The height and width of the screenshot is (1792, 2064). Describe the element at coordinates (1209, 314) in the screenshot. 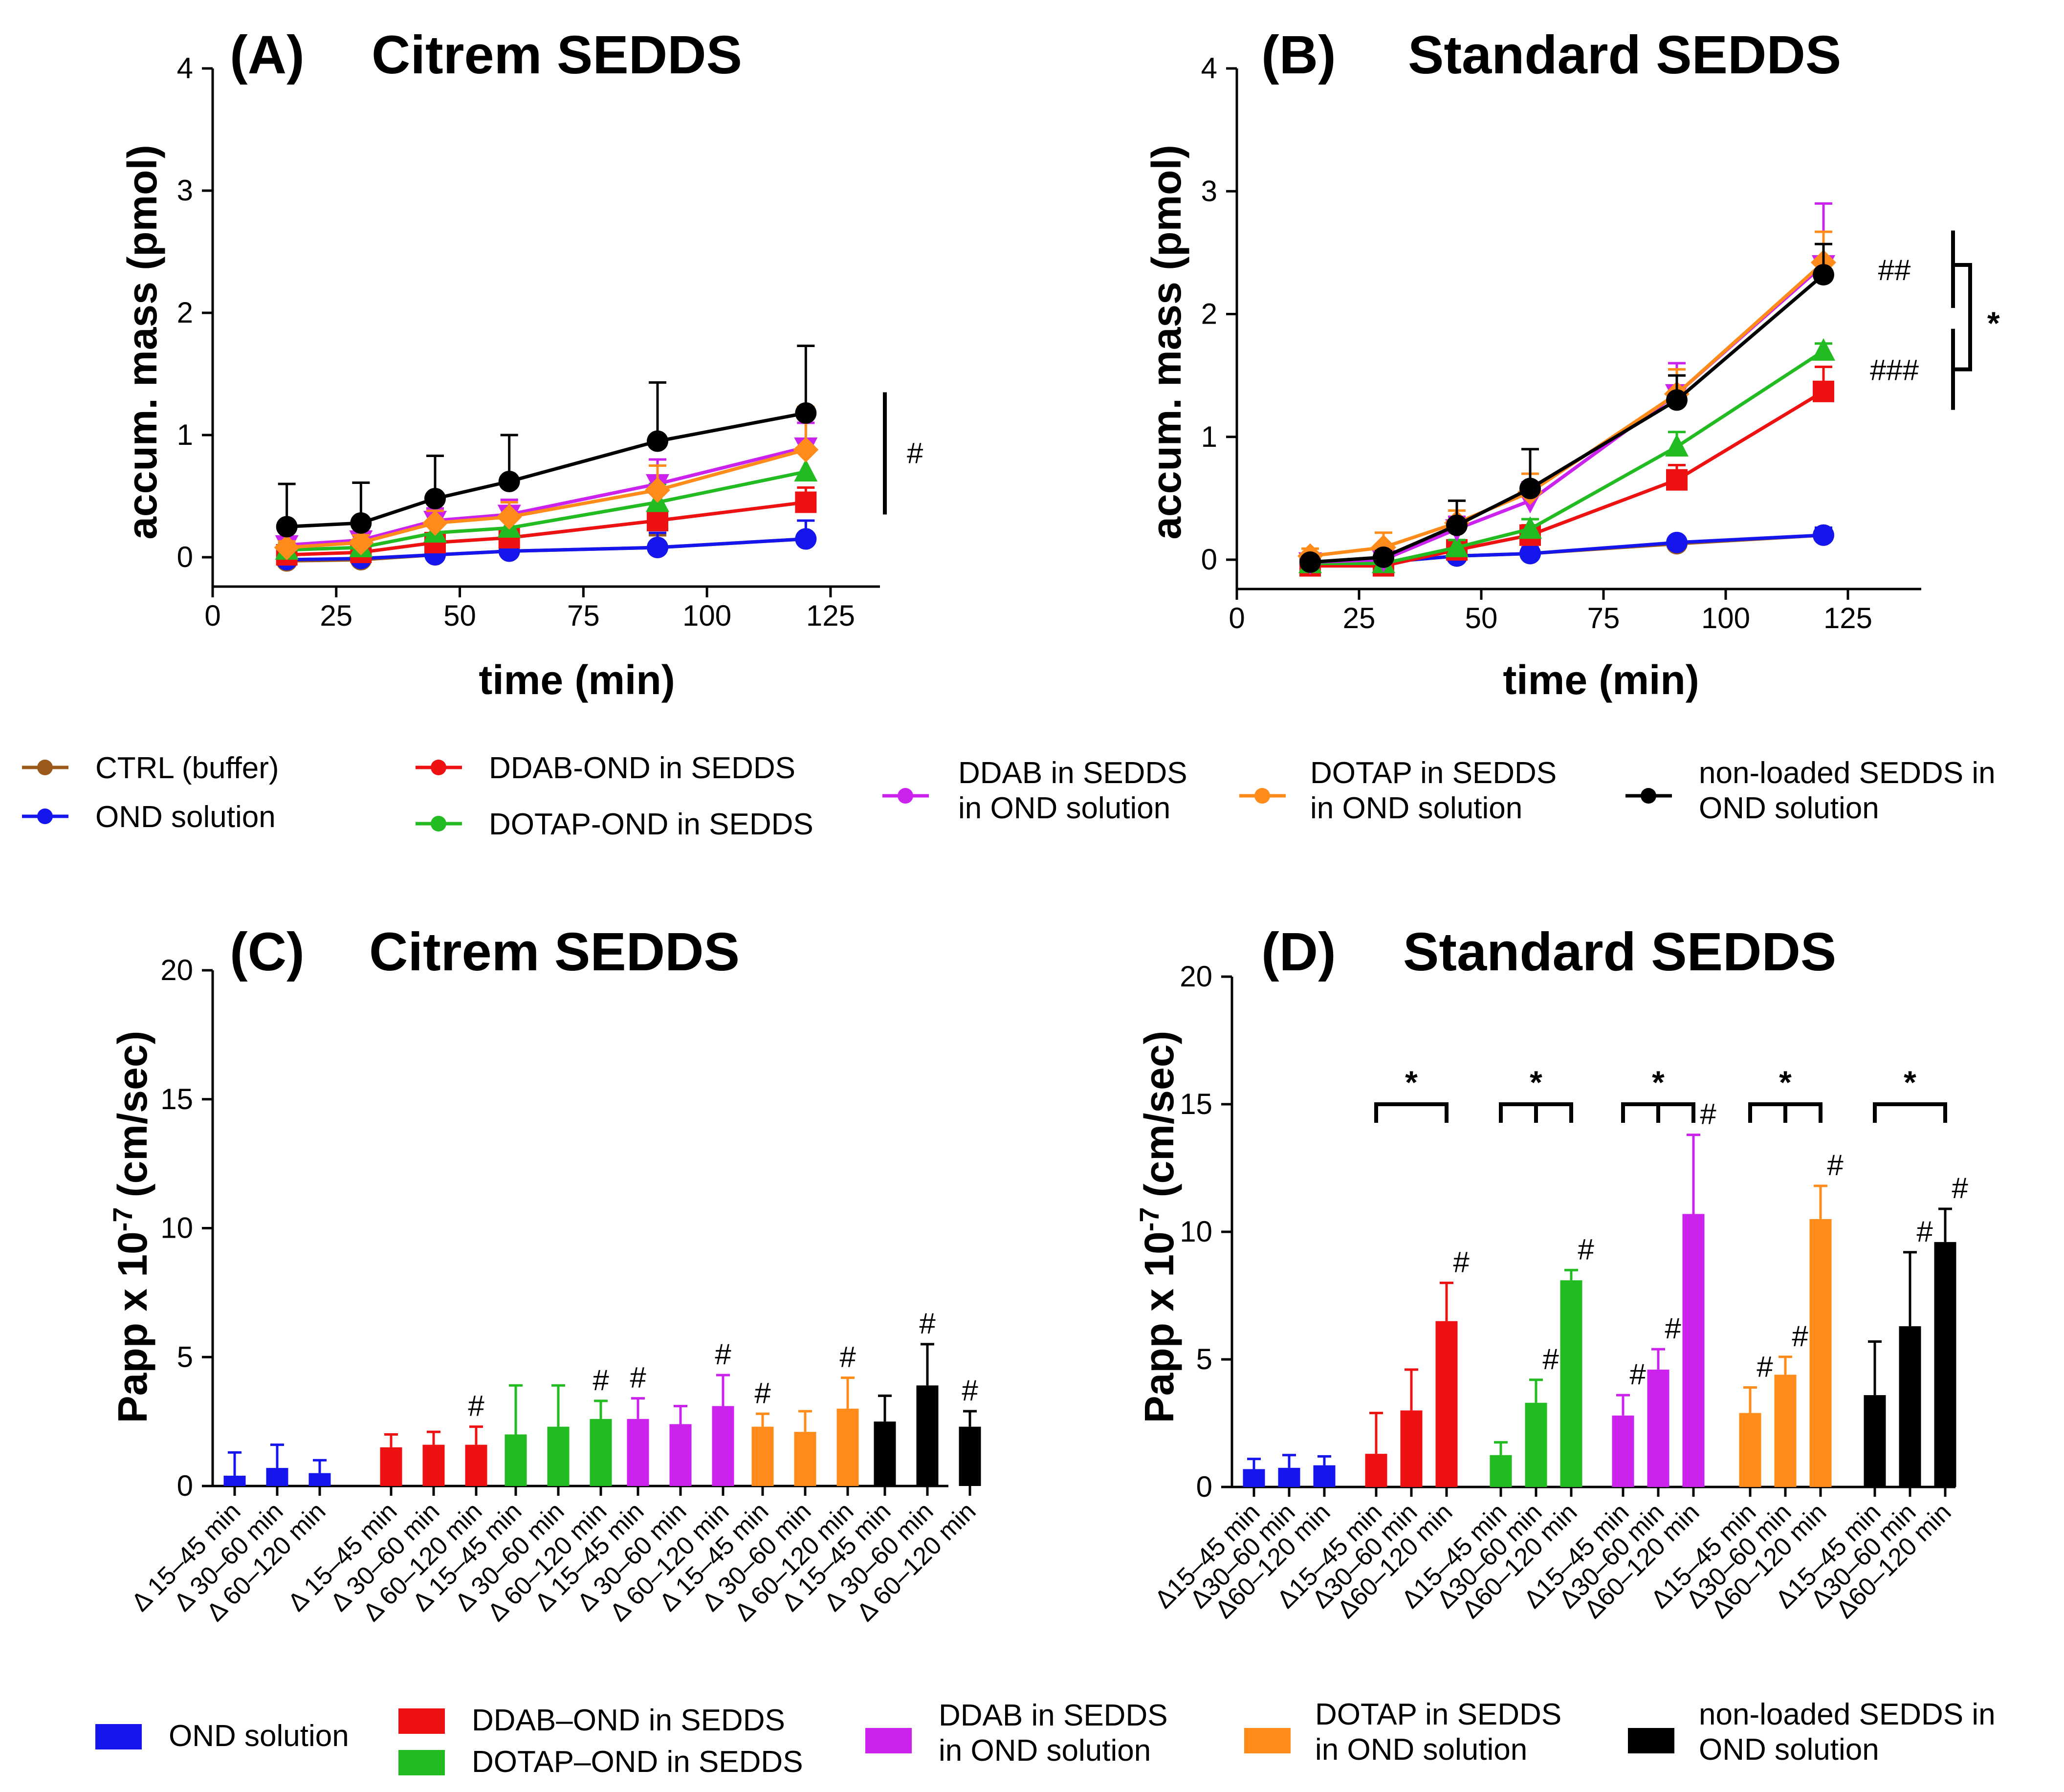

I see `panel-b-y-tick-label: 2` at that location.